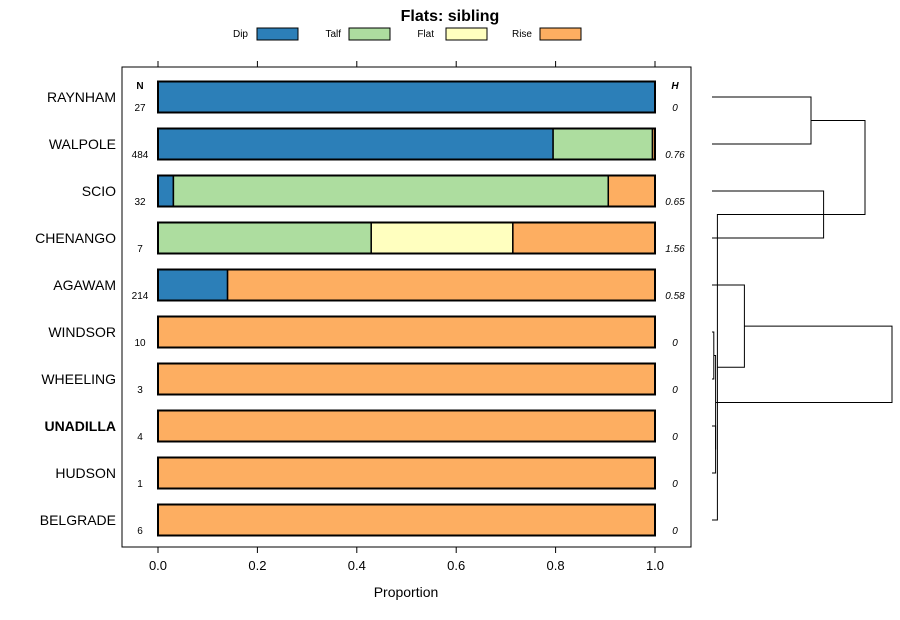  I want to click on n-value: 10, so click(140, 343).